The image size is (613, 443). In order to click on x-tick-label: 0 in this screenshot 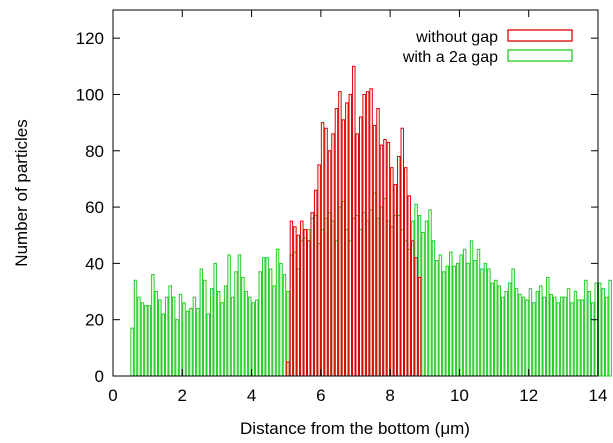, I will do `click(112, 395)`.